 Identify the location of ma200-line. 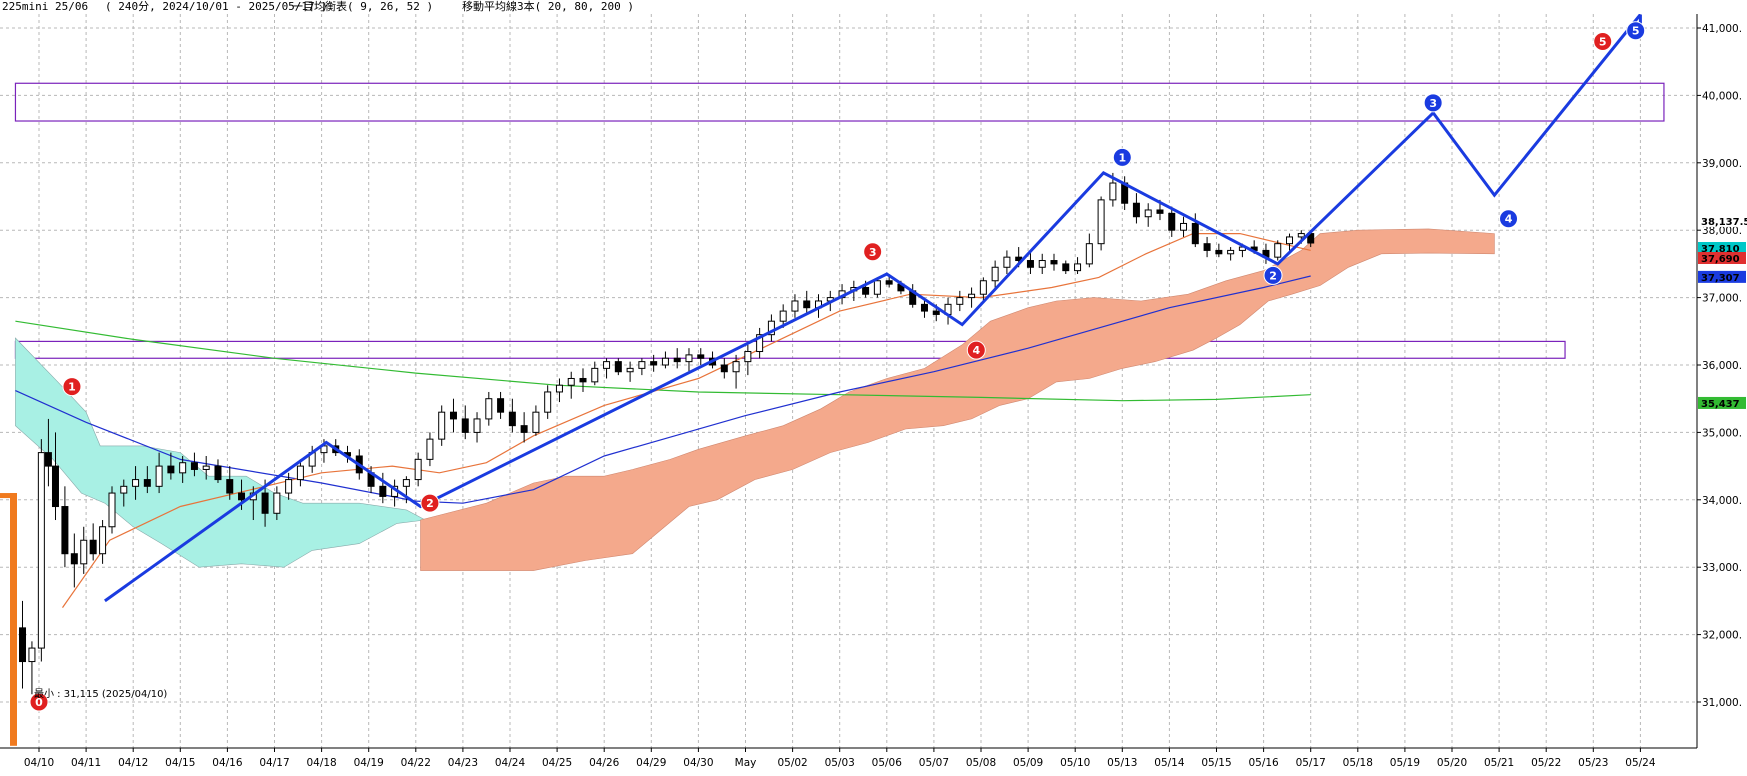
(663, 361).